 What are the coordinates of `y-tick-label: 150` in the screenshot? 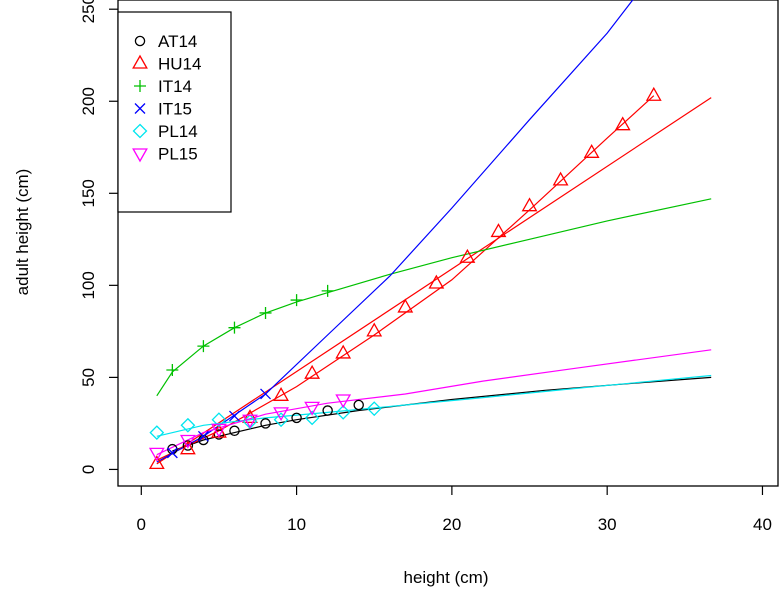 It's located at (88, 193).